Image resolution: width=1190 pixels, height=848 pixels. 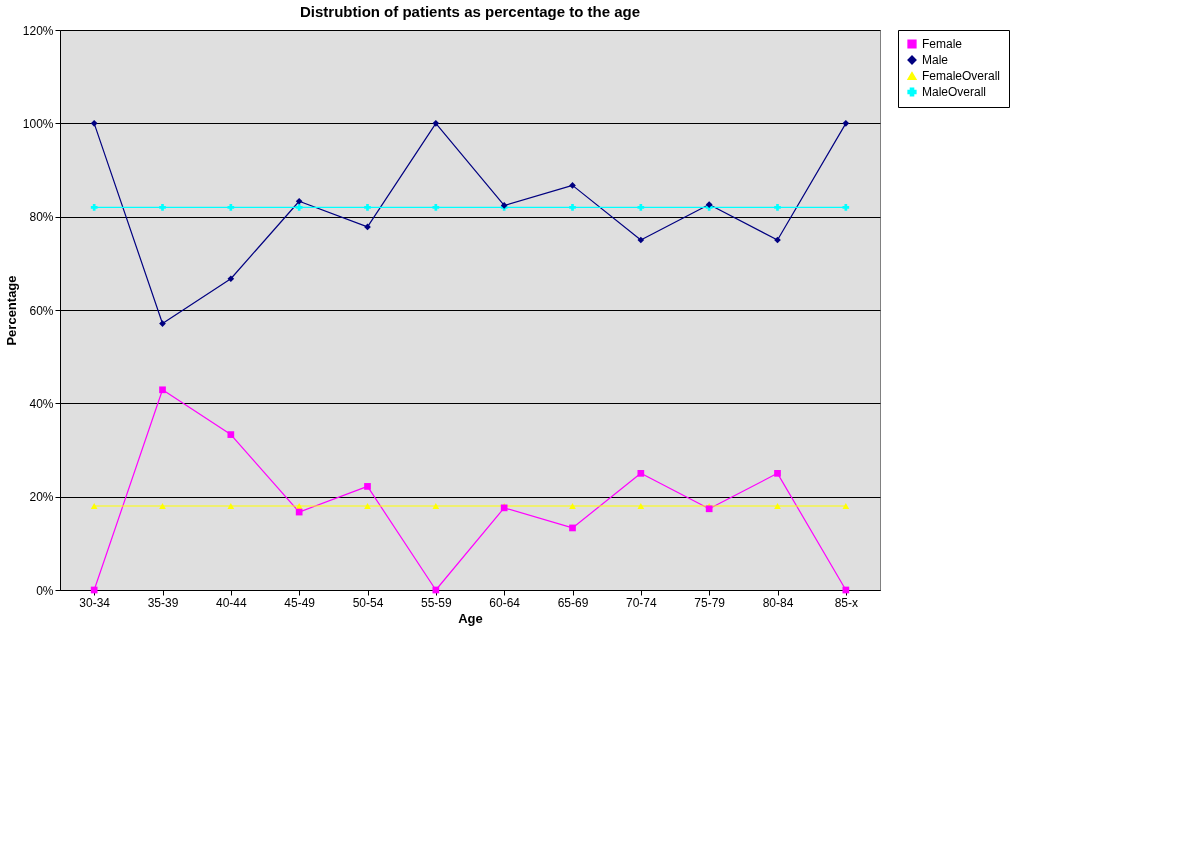 What do you see at coordinates (300, 602) in the screenshot?
I see `x-tick-label: 45-49` at bounding box center [300, 602].